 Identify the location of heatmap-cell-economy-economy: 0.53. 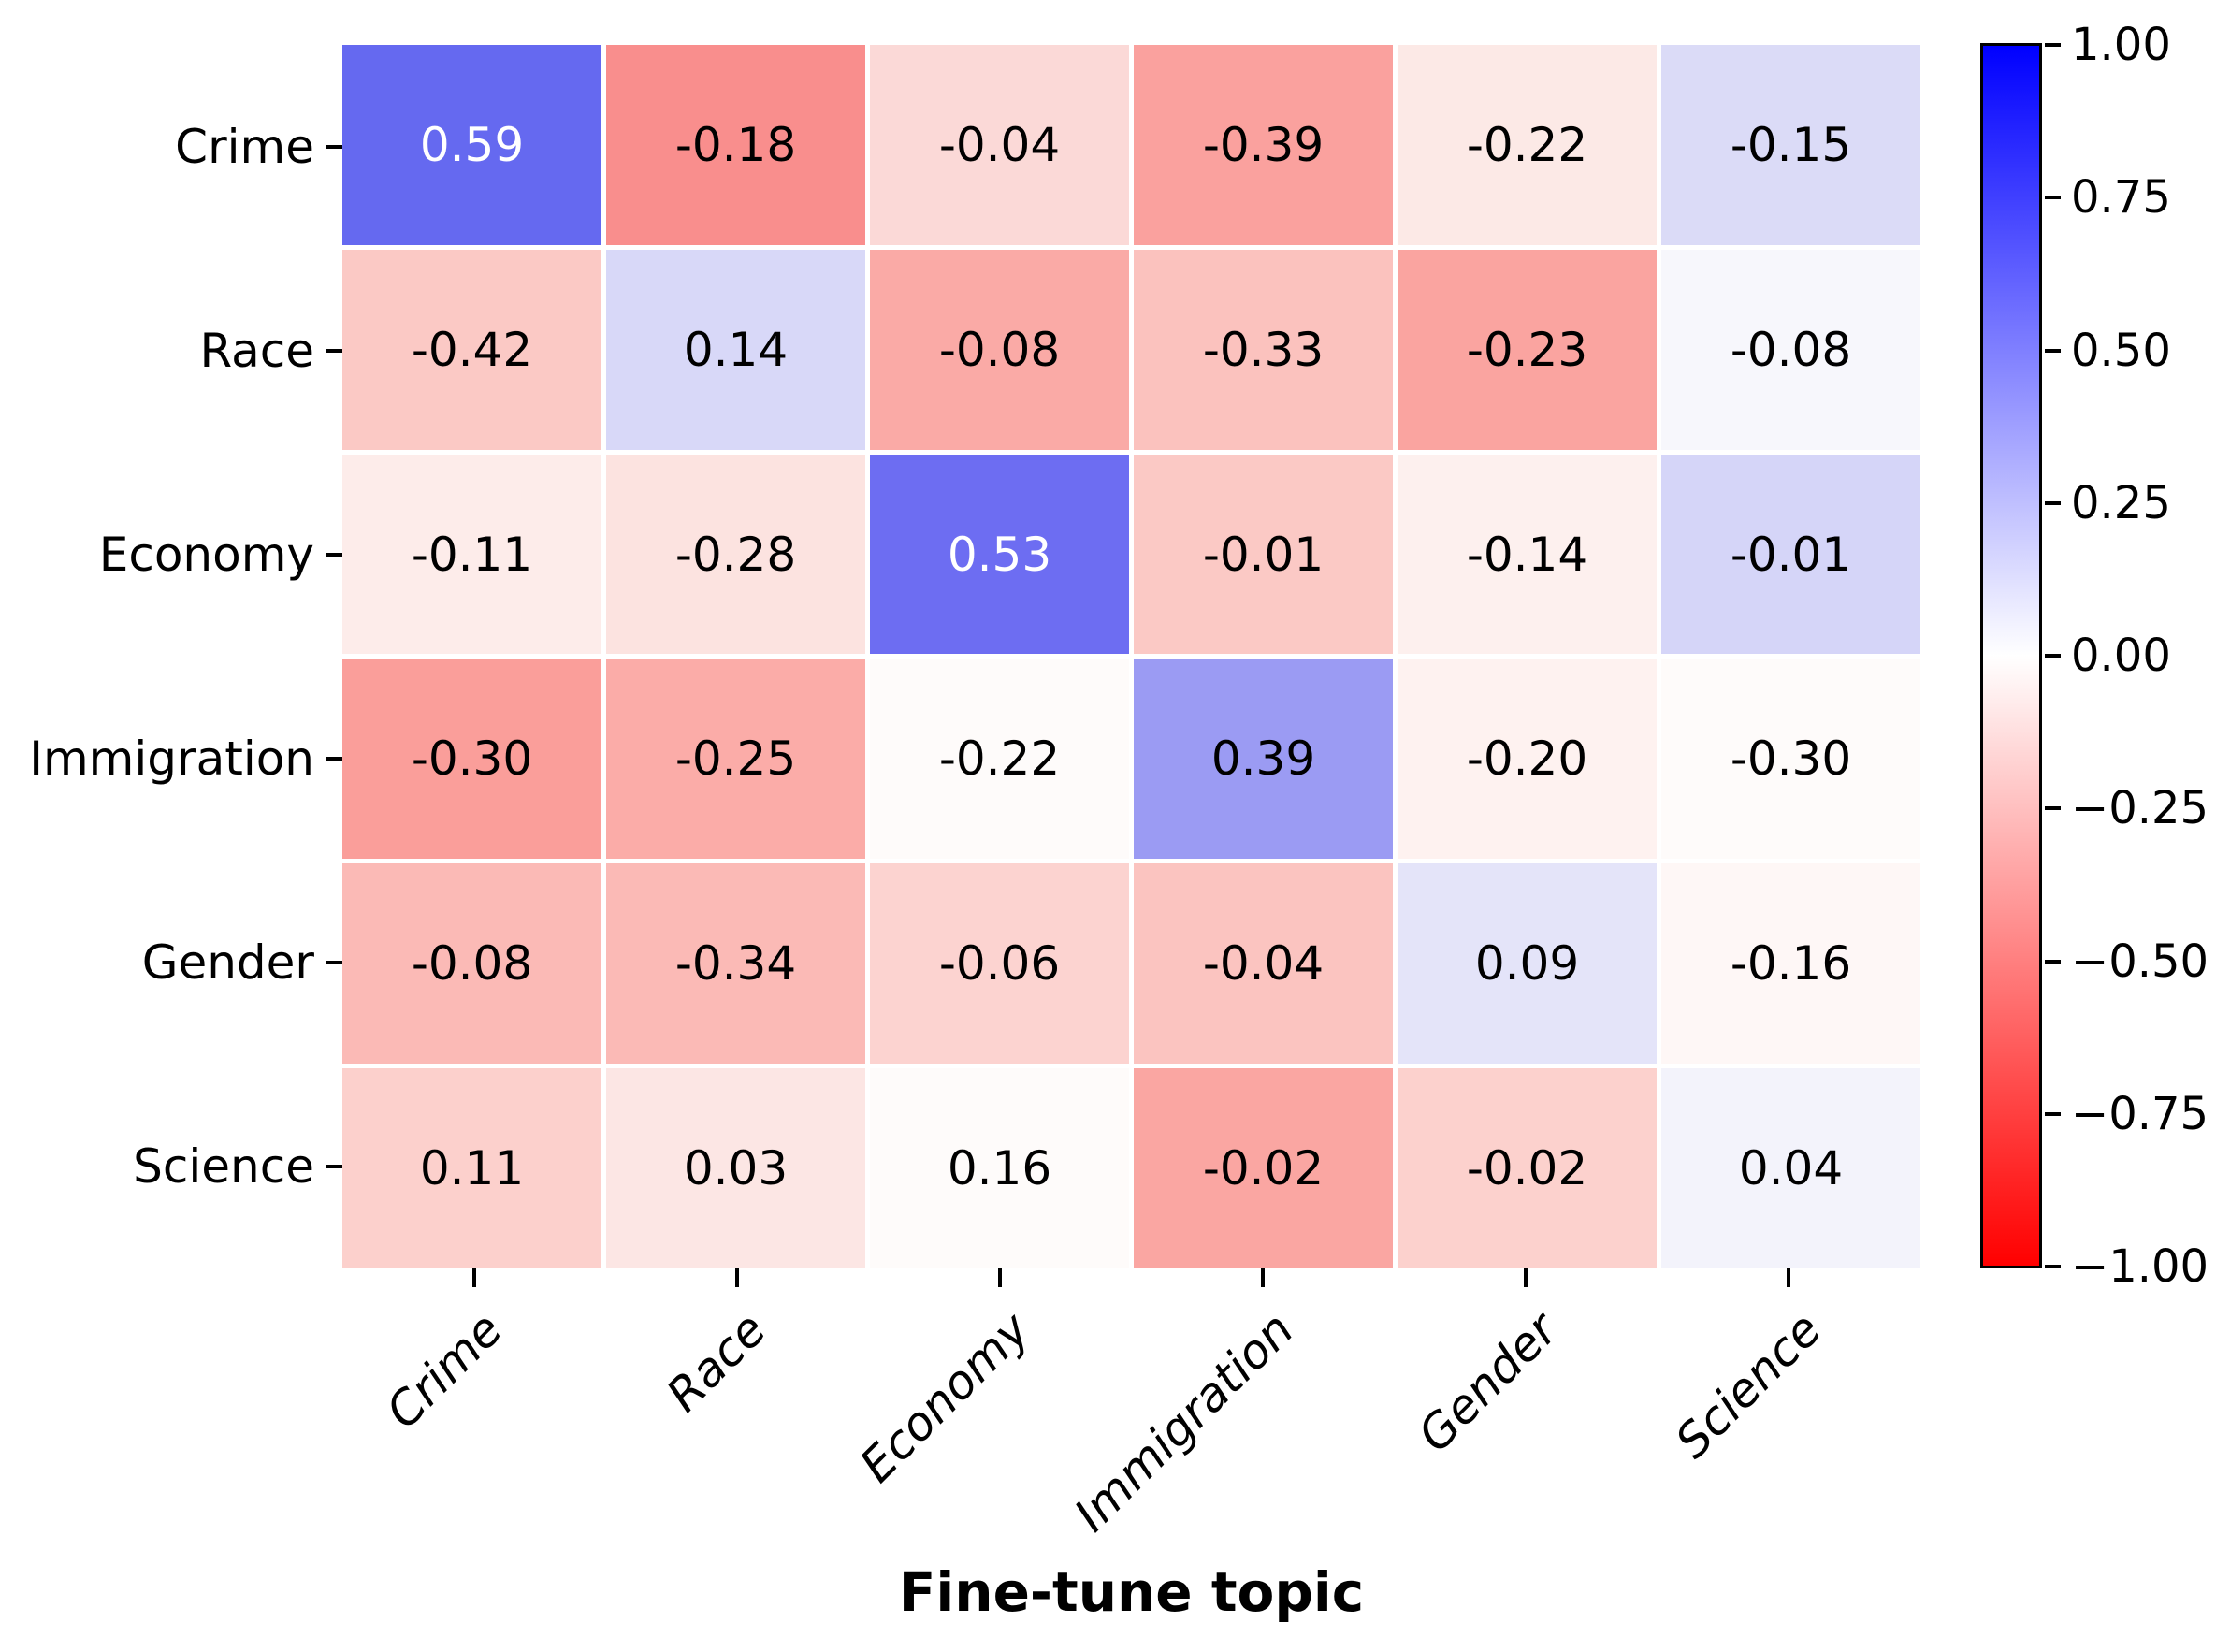
(1000, 554).